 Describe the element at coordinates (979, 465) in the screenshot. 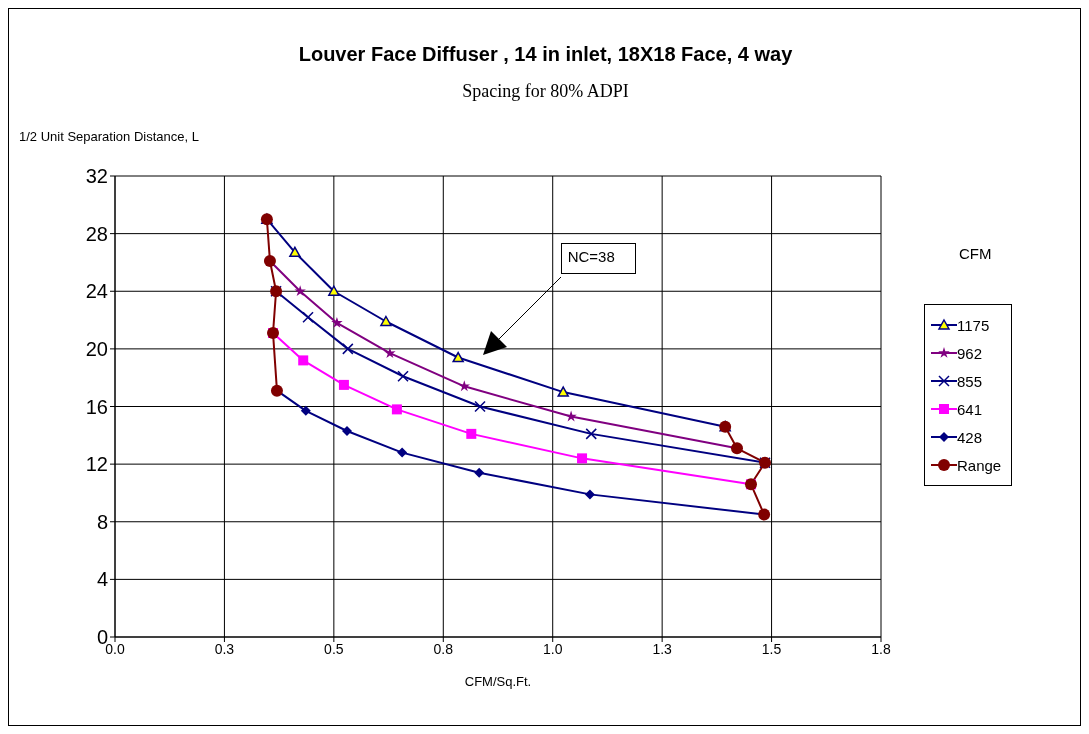

I see `legend-label: Range` at that location.